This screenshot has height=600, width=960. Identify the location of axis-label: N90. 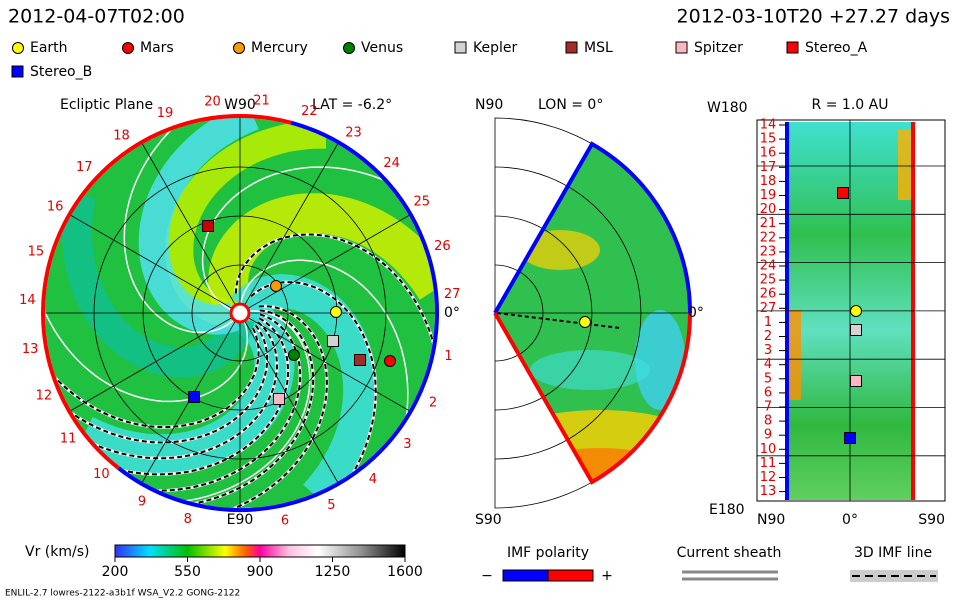
(771, 520).